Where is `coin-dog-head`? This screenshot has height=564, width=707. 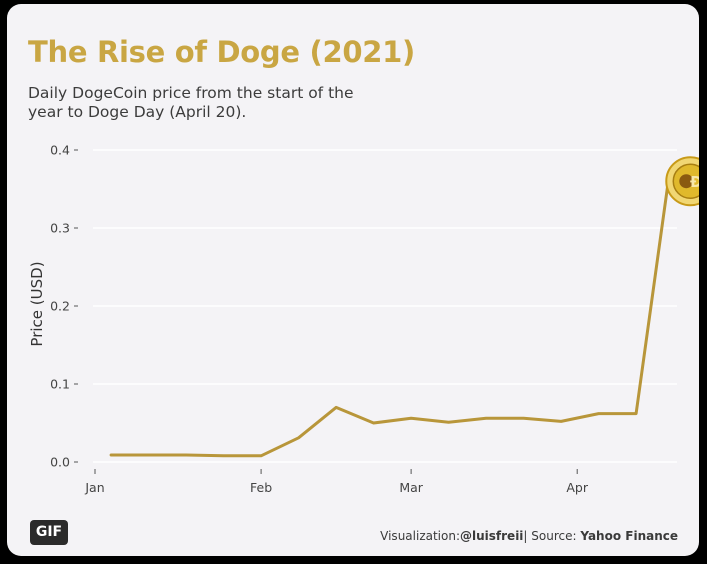
coin-dog-head is located at coordinates (686, 181).